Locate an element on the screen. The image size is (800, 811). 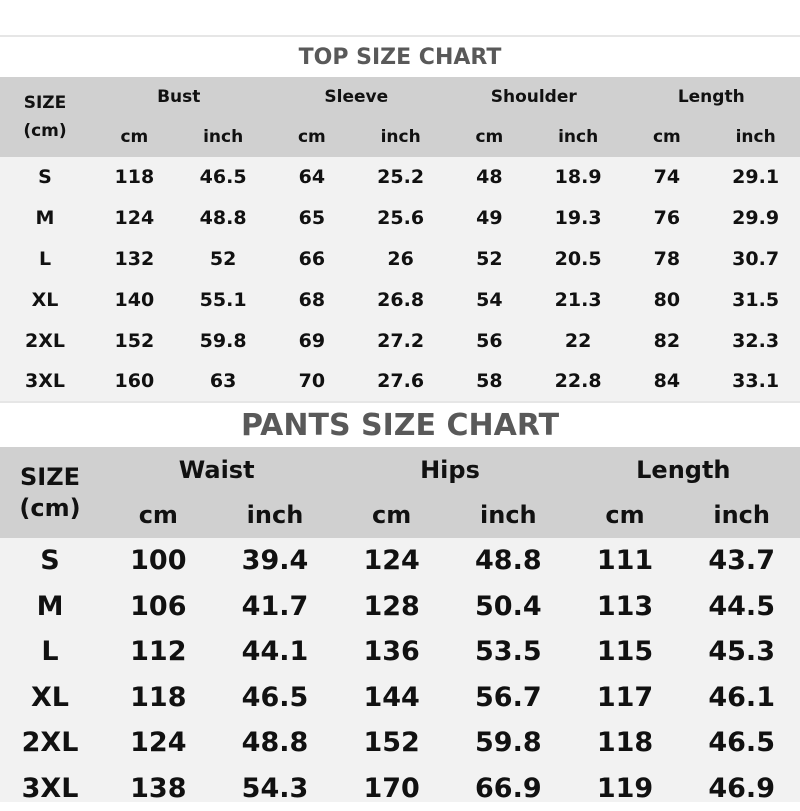
value-cell: 19.3 is located at coordinates (578, 218).